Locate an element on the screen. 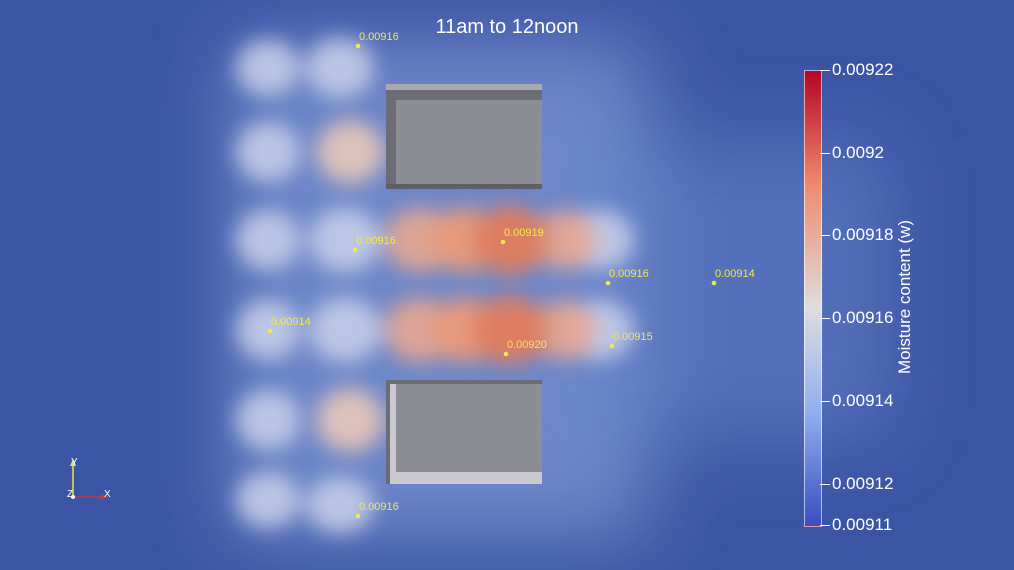 This screenshot has width=1014, height=570. time-period-title: 11am to 12noon is located at coordinates (507, 27).